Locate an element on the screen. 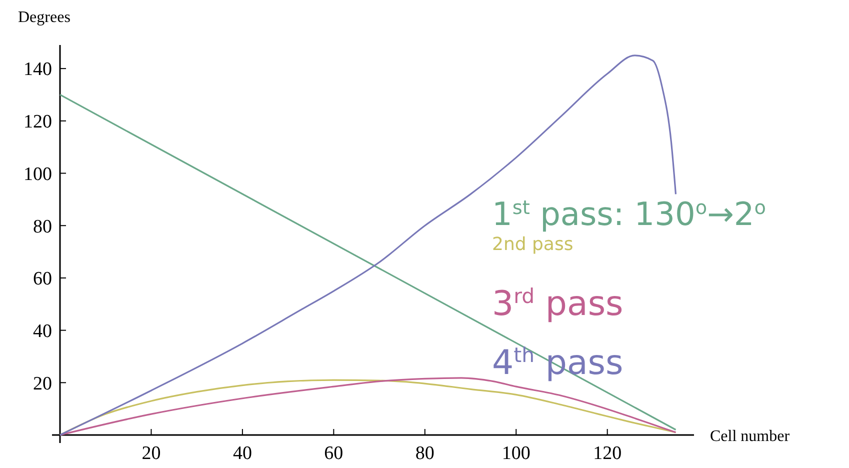  x-tick-label: 20 is located at coordinates (151, 453).